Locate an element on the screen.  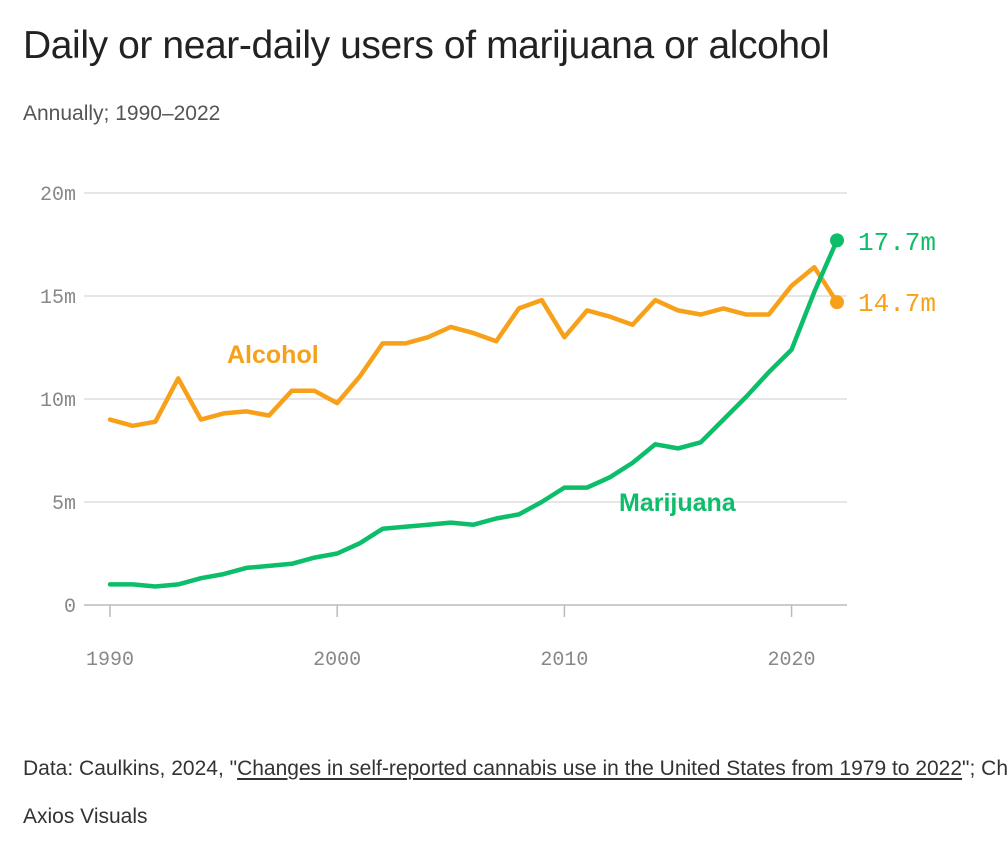
x-tick-label: 2020 is located at coordinates (792, 660).